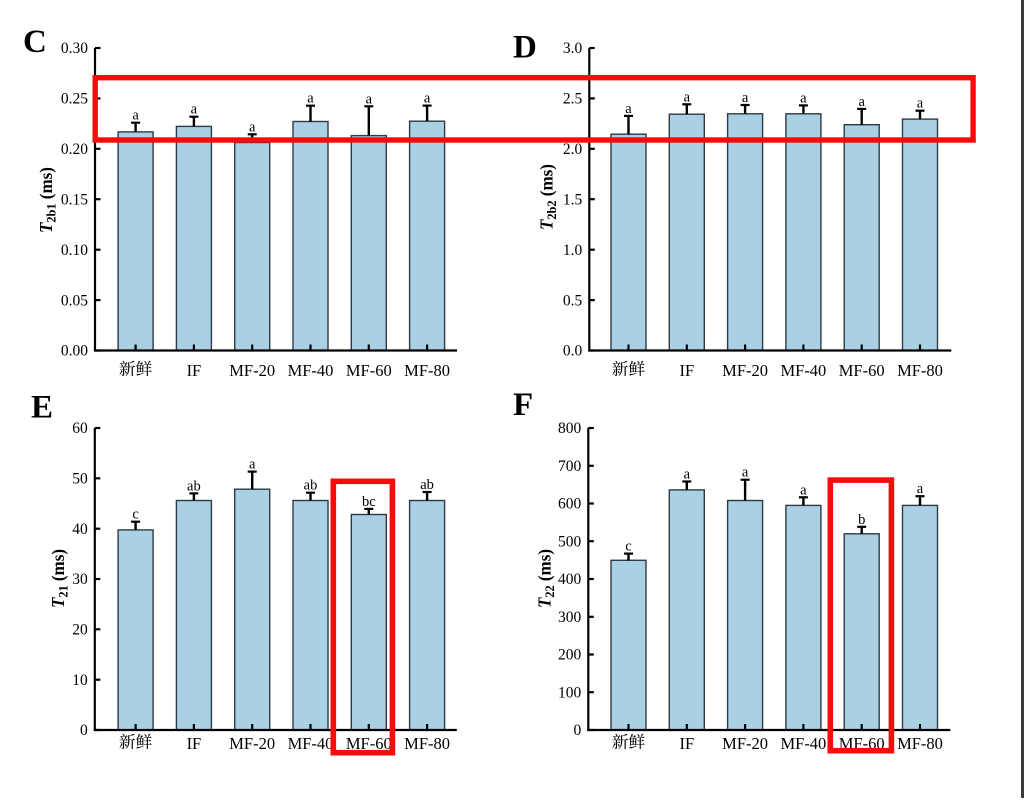 The height and width of the screenshot is (803, 1024). Describe the element at coordinates (570, 617) in the screenshot. I see `svg-text: 300` at that location.